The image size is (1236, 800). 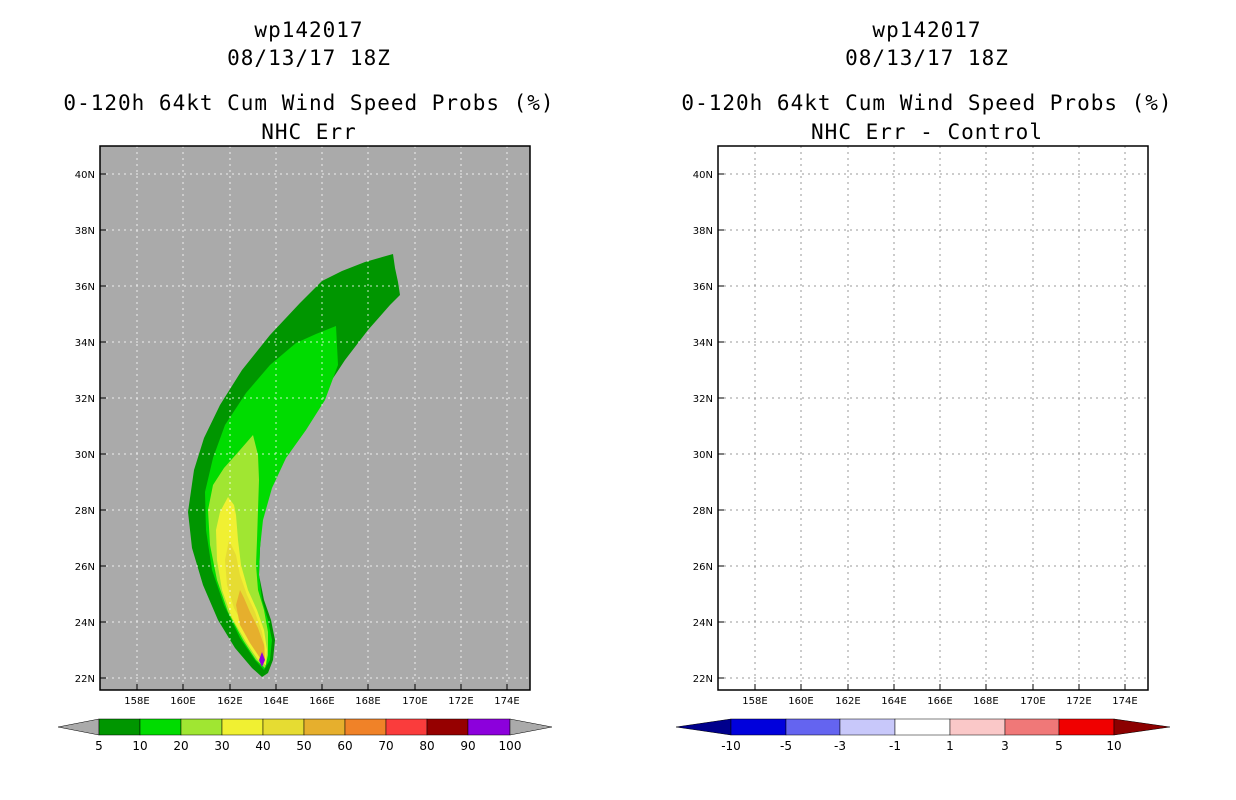 What do you see at coordinates (927, 58) in the screenshot?
I see `right-datetime: 08/13/17 18Z` at bounding box center [927, 58].